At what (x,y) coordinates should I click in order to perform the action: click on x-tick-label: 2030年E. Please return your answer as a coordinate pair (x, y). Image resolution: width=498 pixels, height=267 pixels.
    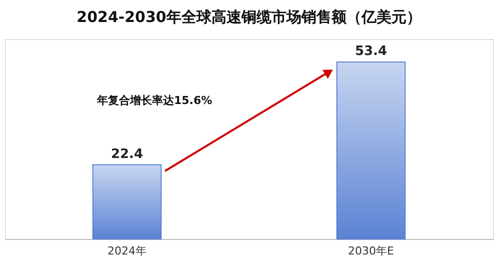
    Looking at the image, I should click on (371, 251).